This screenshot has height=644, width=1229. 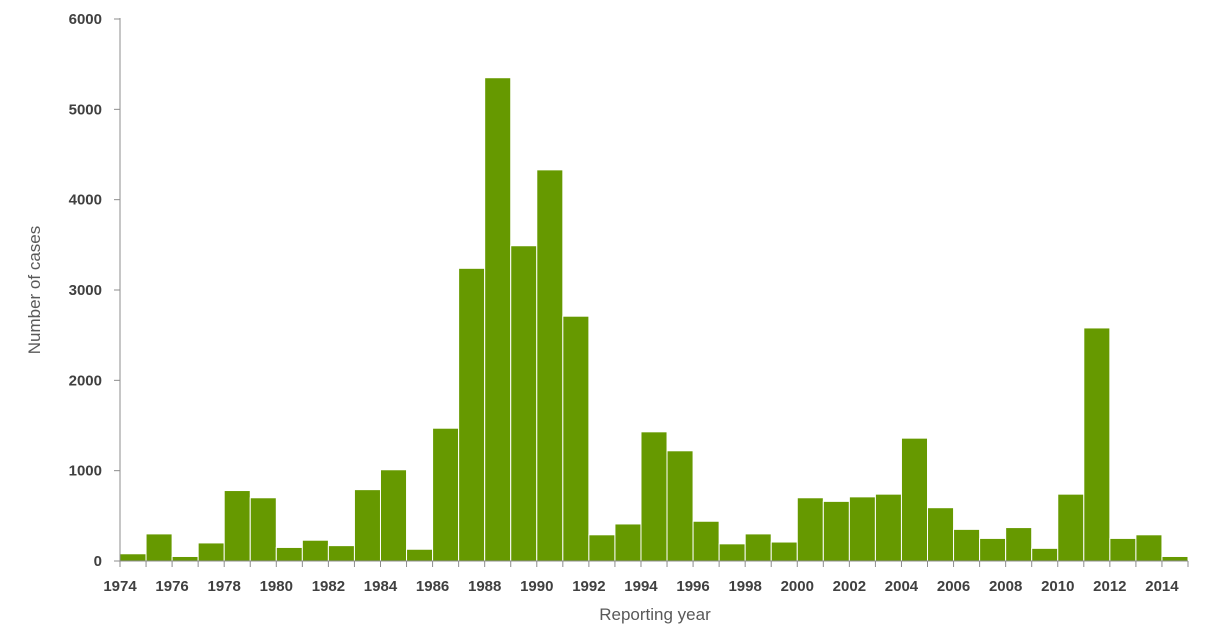 I want to click on x-tick-label: 1986, so click(x=432, y=586).